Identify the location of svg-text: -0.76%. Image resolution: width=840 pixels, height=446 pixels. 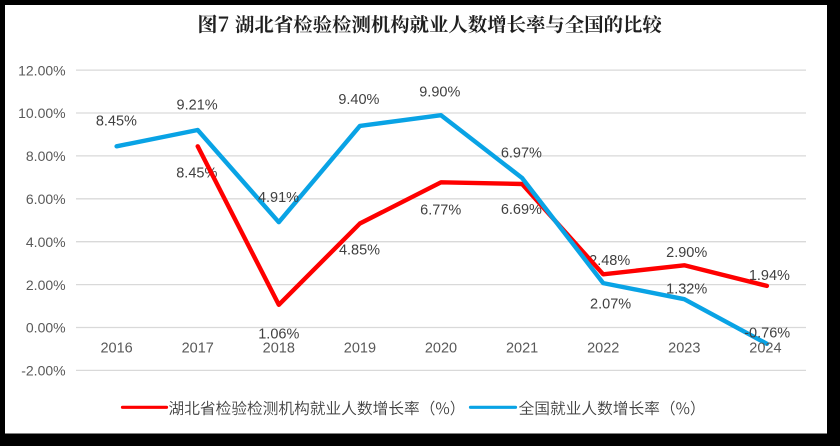
(767, 334).